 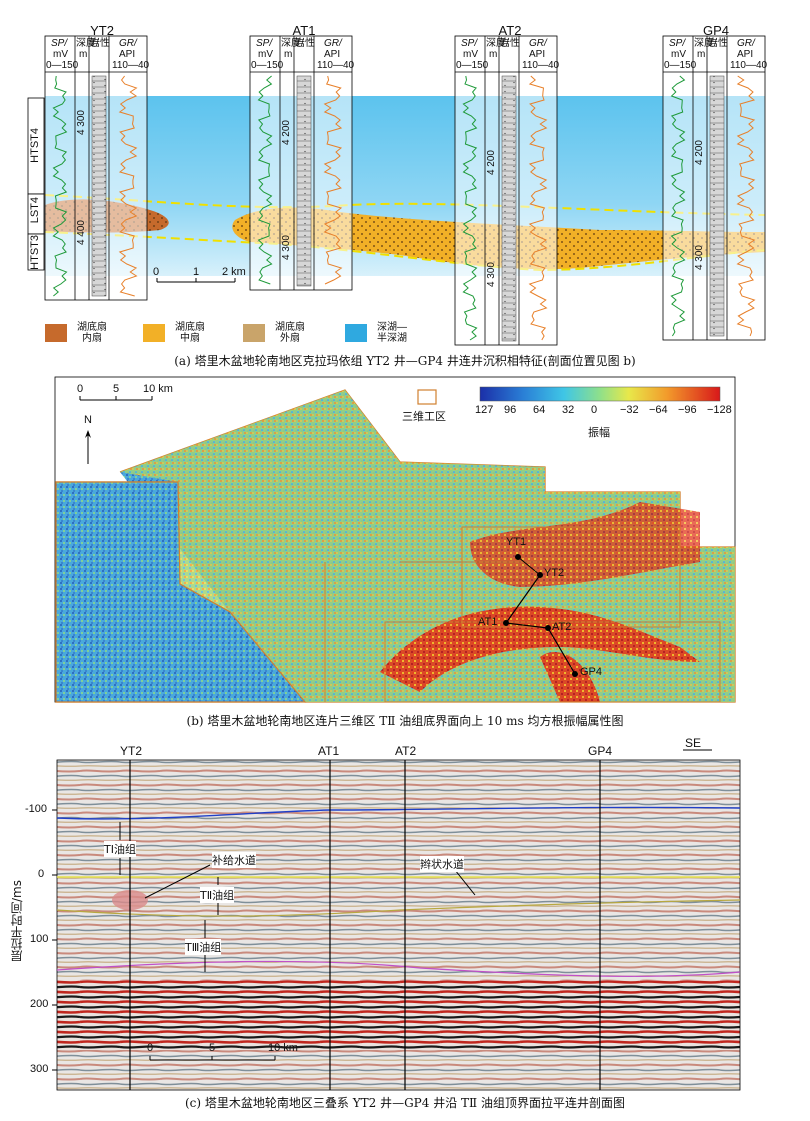 I want to click on legend-label-outer-fan: 湖底扇 外扇, so click(x=290, y=333).